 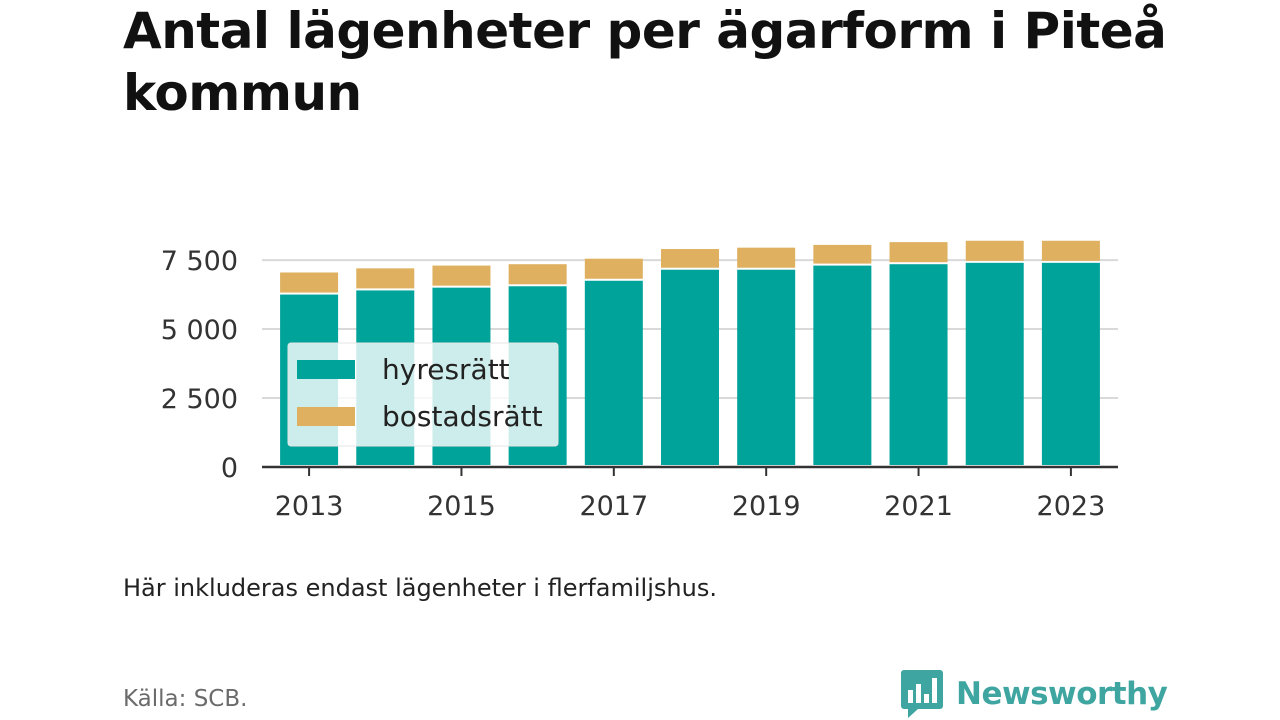 What do you see at coordinates (842, 254) in the screenshot?
I see `bar-bostadsratt-2020` at bounding box center [842, 254].